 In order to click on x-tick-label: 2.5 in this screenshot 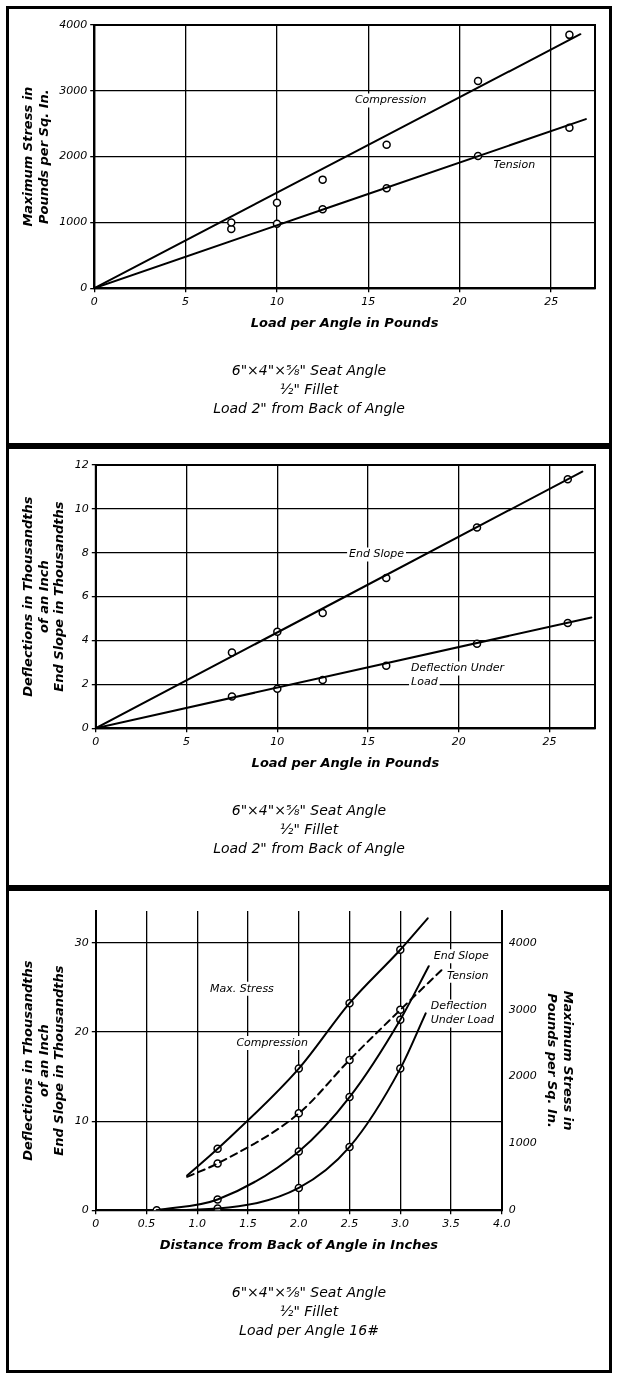, I will do `click(349, 1223)`.